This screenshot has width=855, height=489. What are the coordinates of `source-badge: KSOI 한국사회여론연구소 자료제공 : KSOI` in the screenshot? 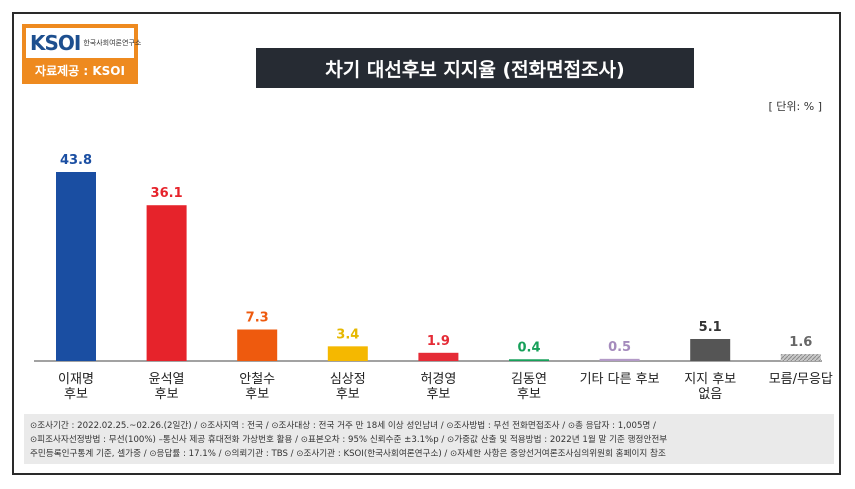 It's located at (81, 54).